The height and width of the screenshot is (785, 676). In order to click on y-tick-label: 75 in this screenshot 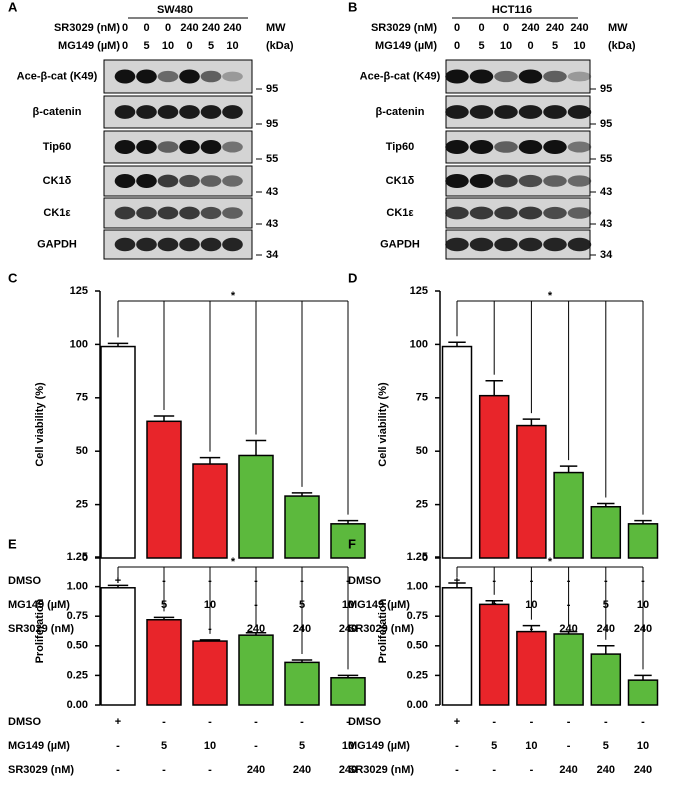, I will do `click(422, 398)`.